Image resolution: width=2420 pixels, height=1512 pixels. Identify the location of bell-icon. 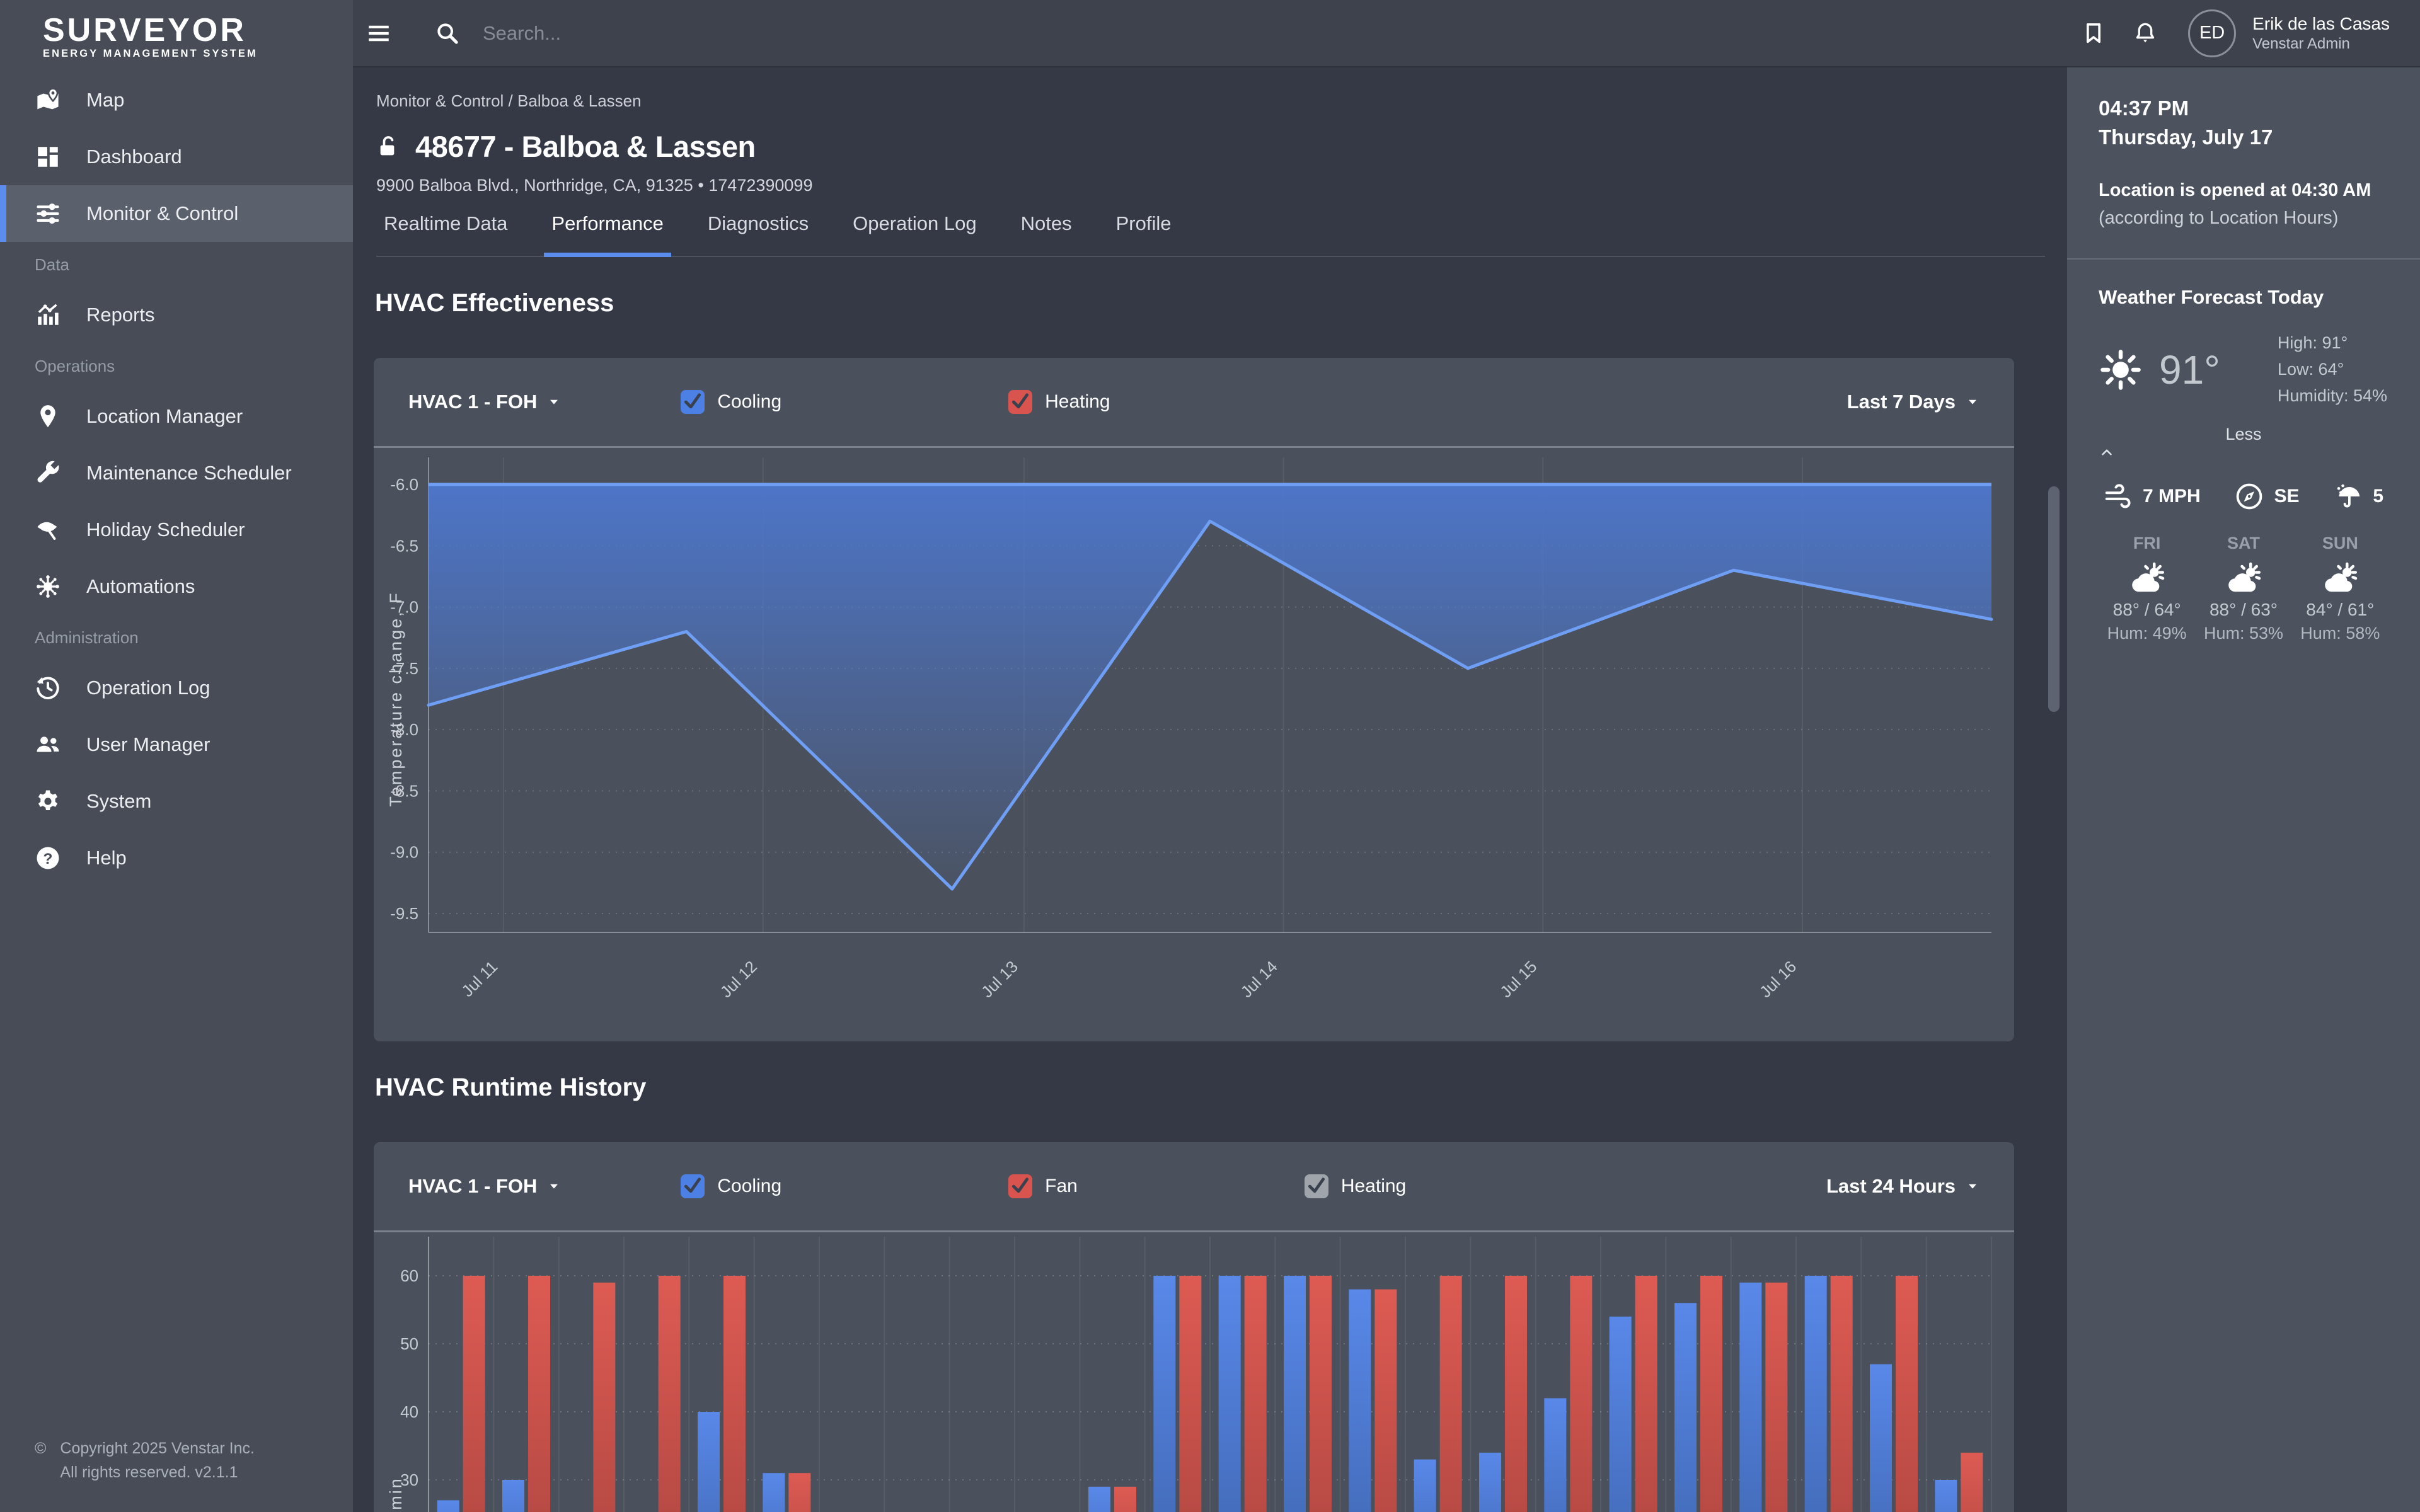
(2145, 33).